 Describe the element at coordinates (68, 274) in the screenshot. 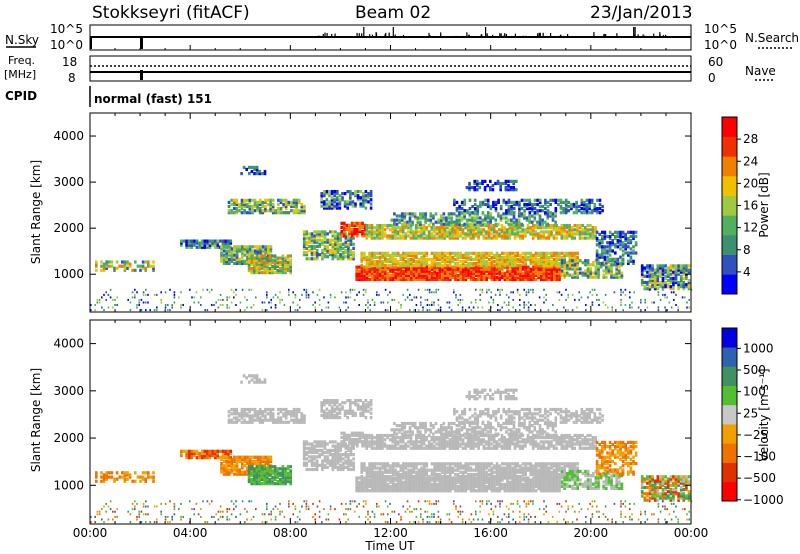

I see `power-ytick-label: 1000` at that location.